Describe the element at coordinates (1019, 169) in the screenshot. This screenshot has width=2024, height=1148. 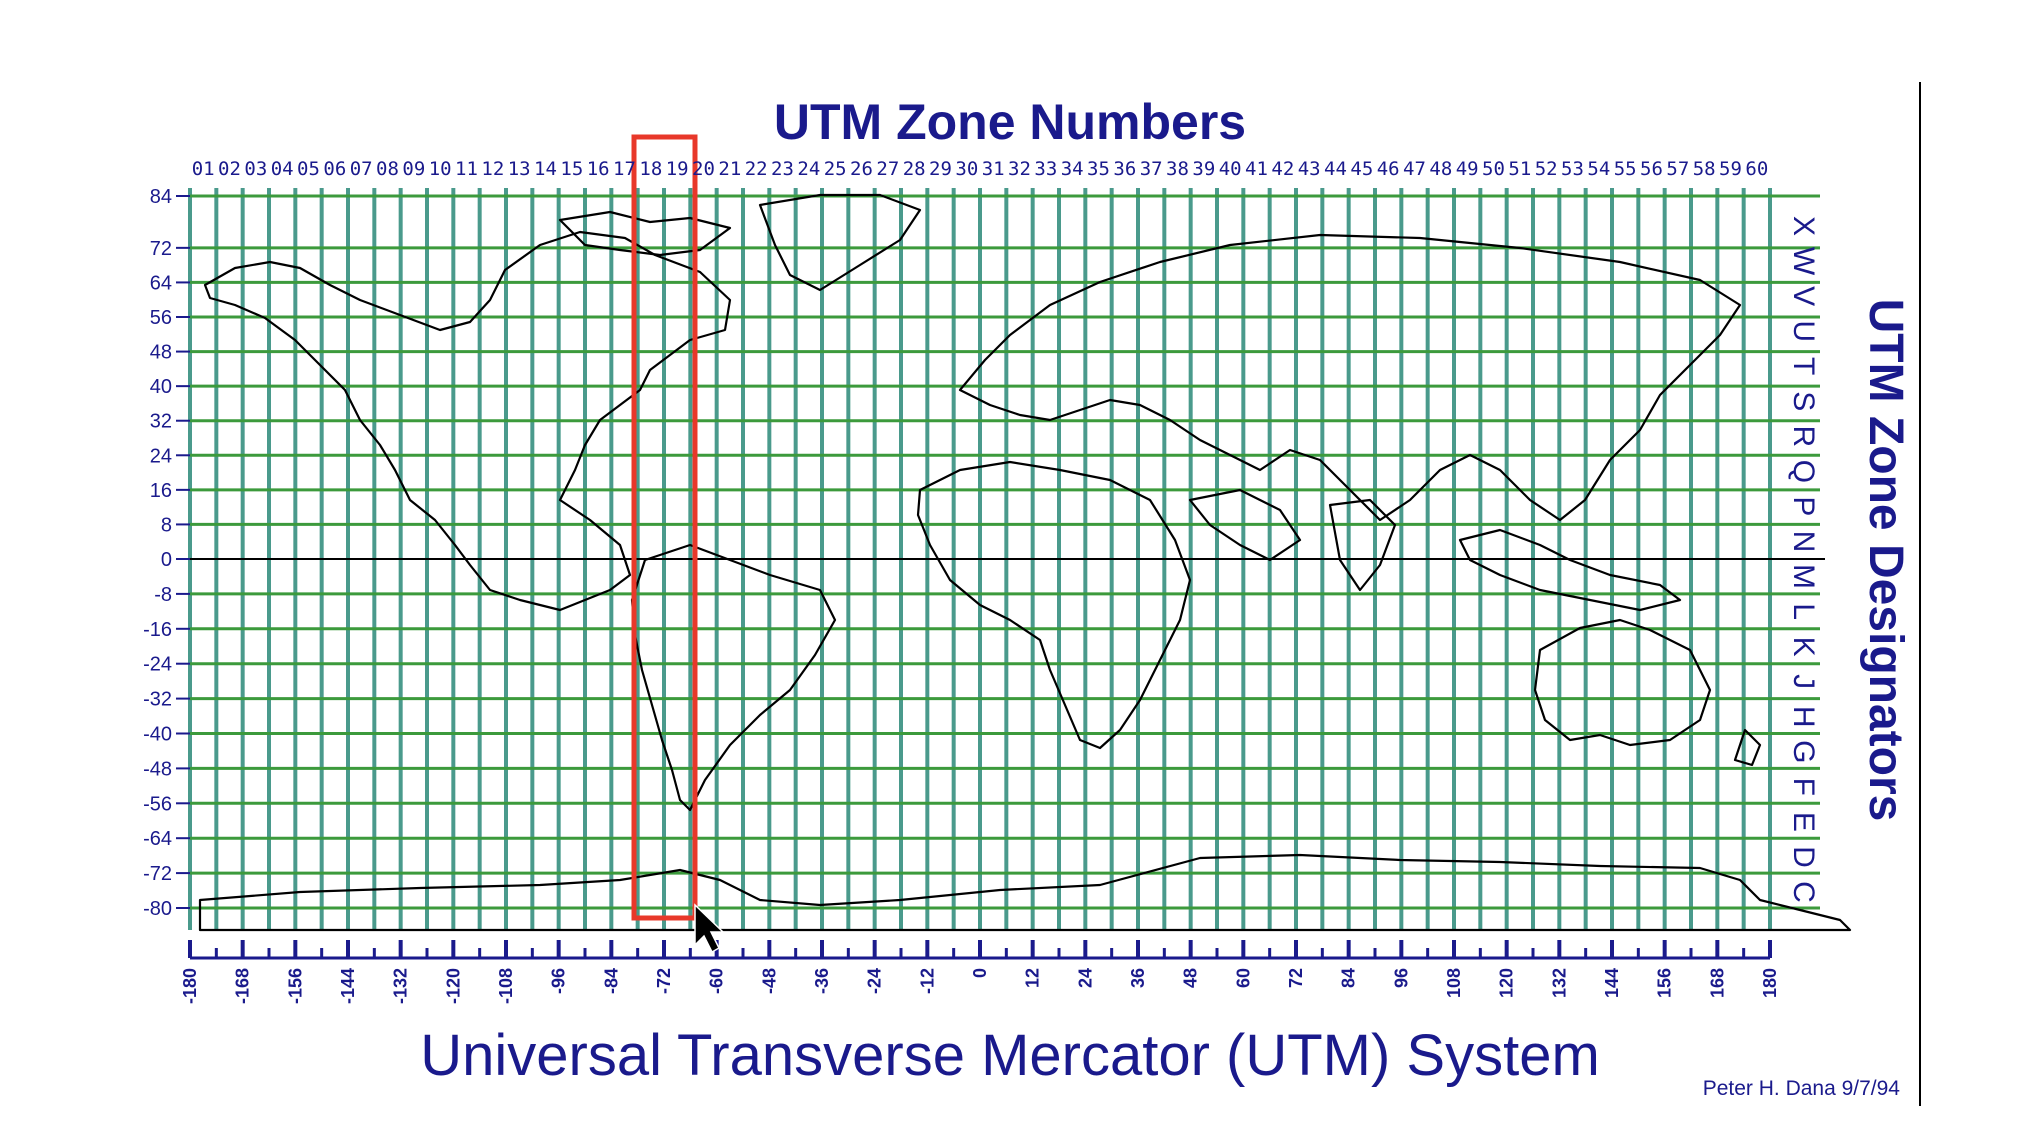
I see `zone-number-32: 32` at that location.